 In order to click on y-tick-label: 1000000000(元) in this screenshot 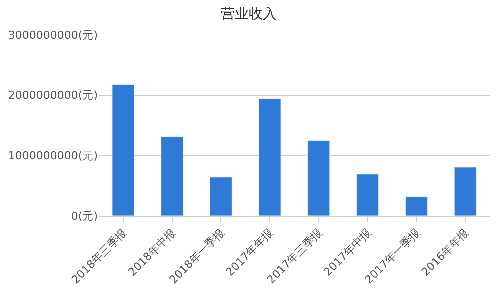, I will do `click(53, 156)`.